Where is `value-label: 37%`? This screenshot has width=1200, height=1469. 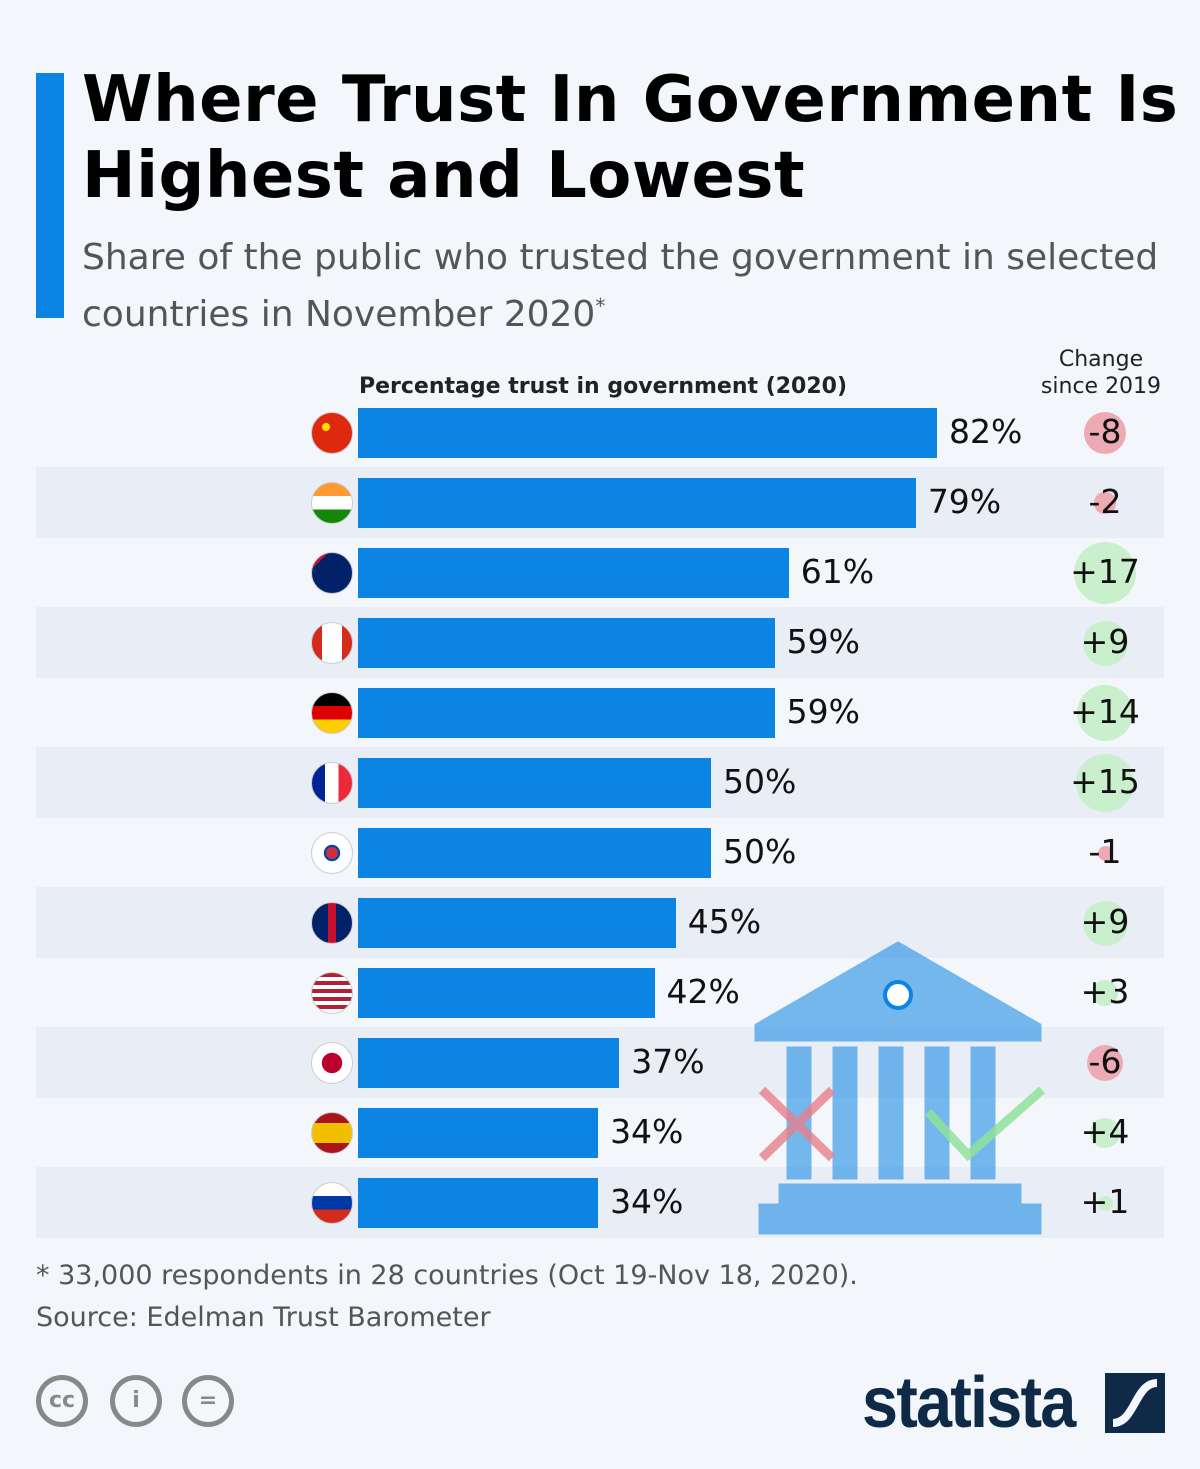
value-label: 37% is located at coordinates (668, 1061).